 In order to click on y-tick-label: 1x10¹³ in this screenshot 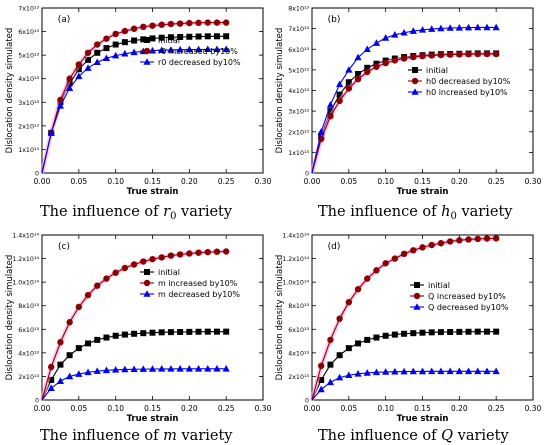, I will do `click(298, 153)`.